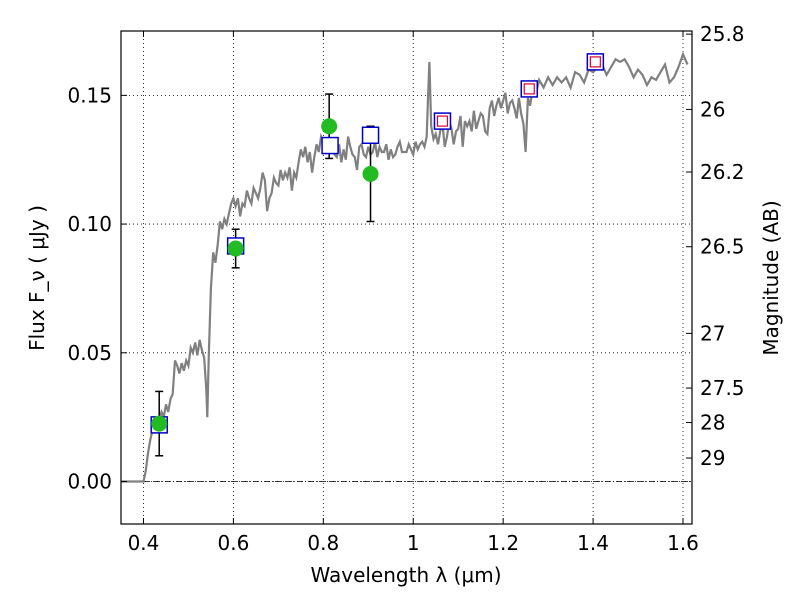  What do you see at coordinates (712, 333) in the screenshot?
I see `right-tick-label: 27` at bounding box center [712, 333].